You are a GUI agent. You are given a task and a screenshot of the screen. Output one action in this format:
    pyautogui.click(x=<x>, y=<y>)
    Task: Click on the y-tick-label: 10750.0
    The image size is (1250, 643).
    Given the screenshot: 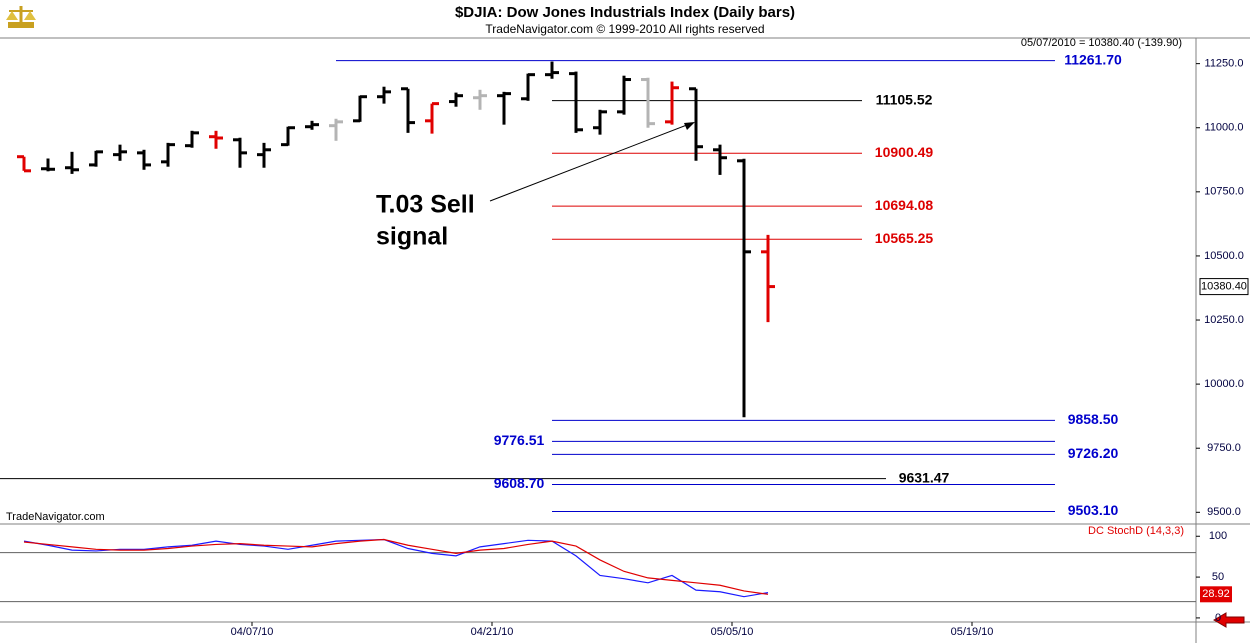 What is the action you would take?
    pyautogui.click(x=1224, y=192)
    